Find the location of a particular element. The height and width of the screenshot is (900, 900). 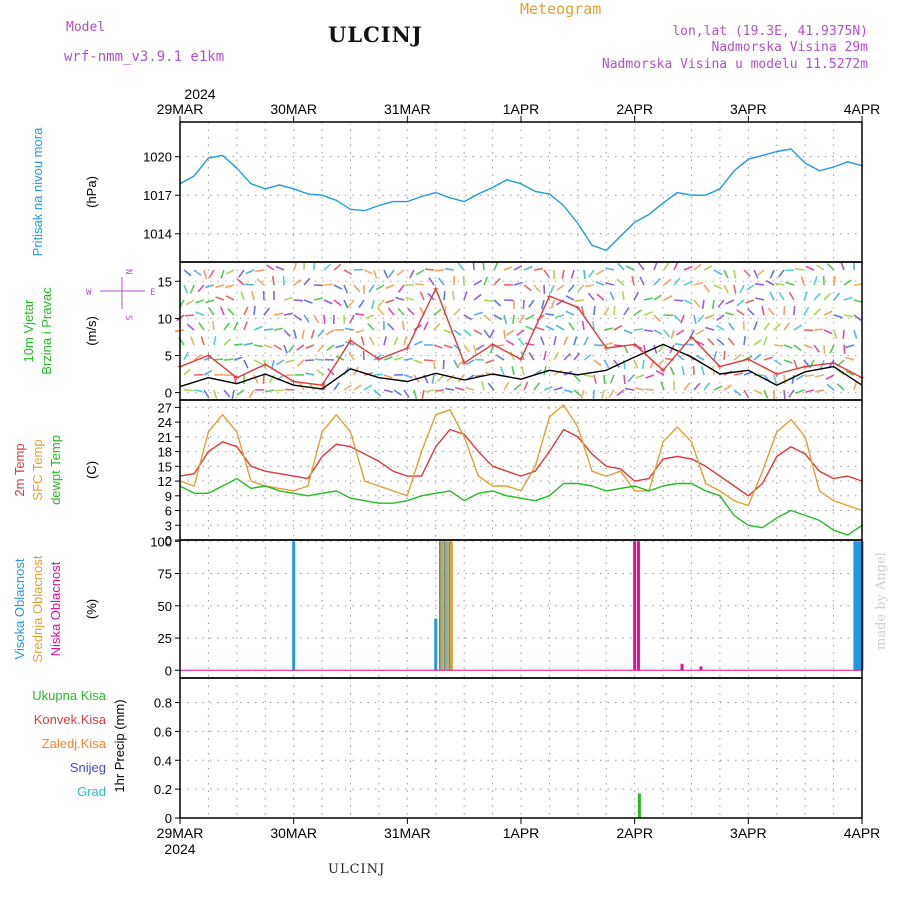

bar-visoka-oblacnost is located at coordinates (436, 644).